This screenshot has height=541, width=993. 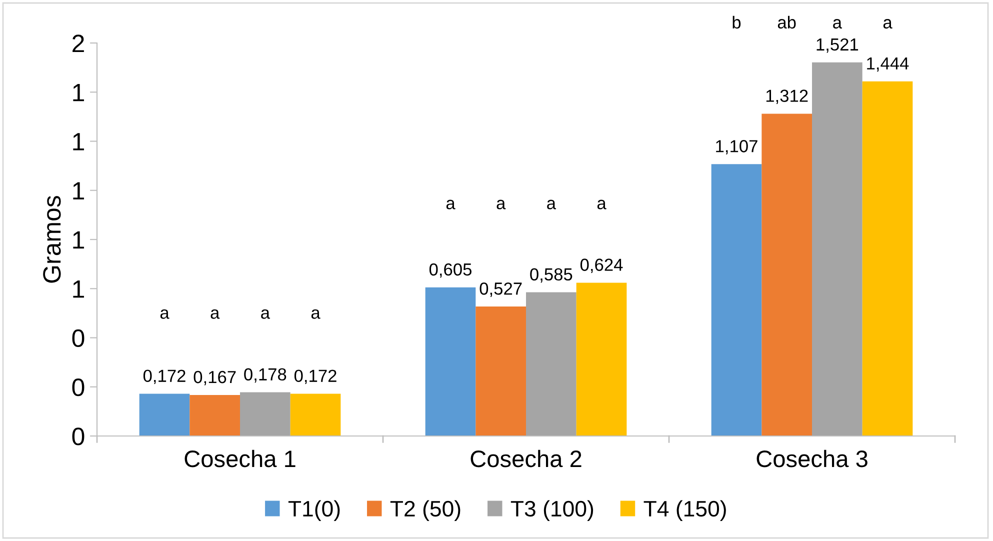 I want to click on x-tick-label: Cosecha 3, so click(x=812, y=459).